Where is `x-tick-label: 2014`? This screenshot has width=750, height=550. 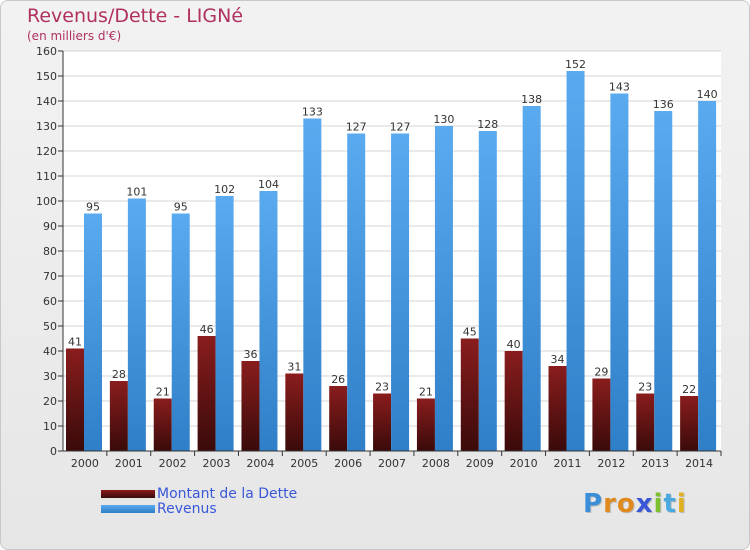
x-tick-label: 2014 is located at coordinates (699, 463).